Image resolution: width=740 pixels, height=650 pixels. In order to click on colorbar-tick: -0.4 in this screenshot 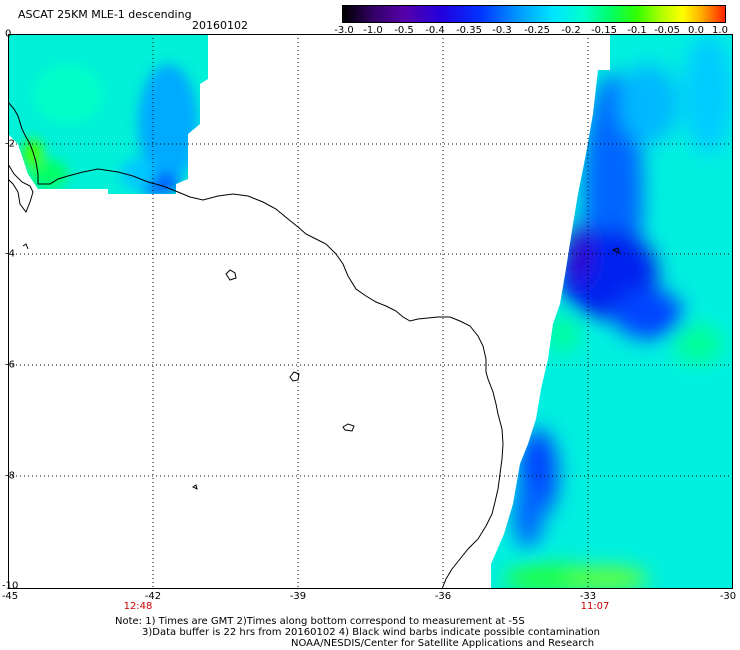, I will do `click(435, 30)`.